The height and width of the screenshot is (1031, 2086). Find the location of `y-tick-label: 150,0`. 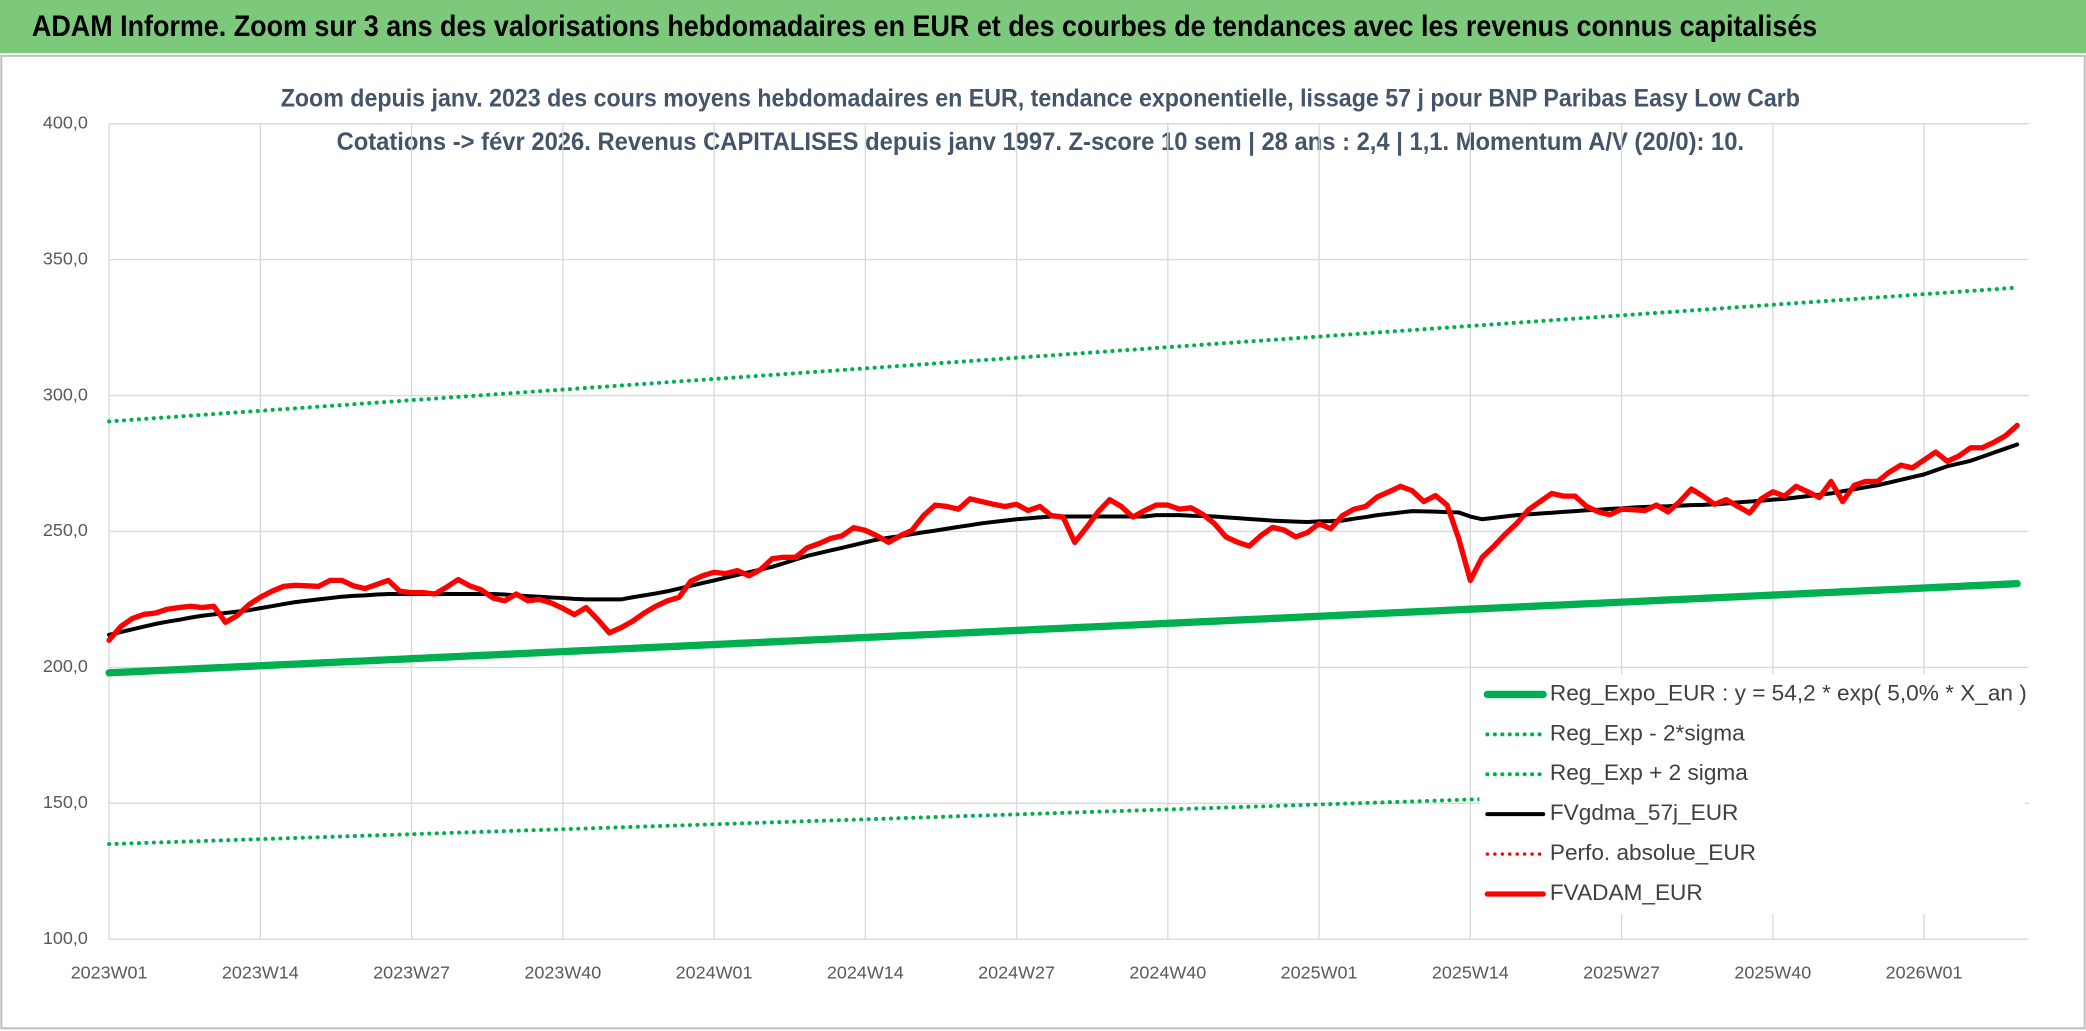

y-tick-label: 150,0 is located at coordinates (65, 802).